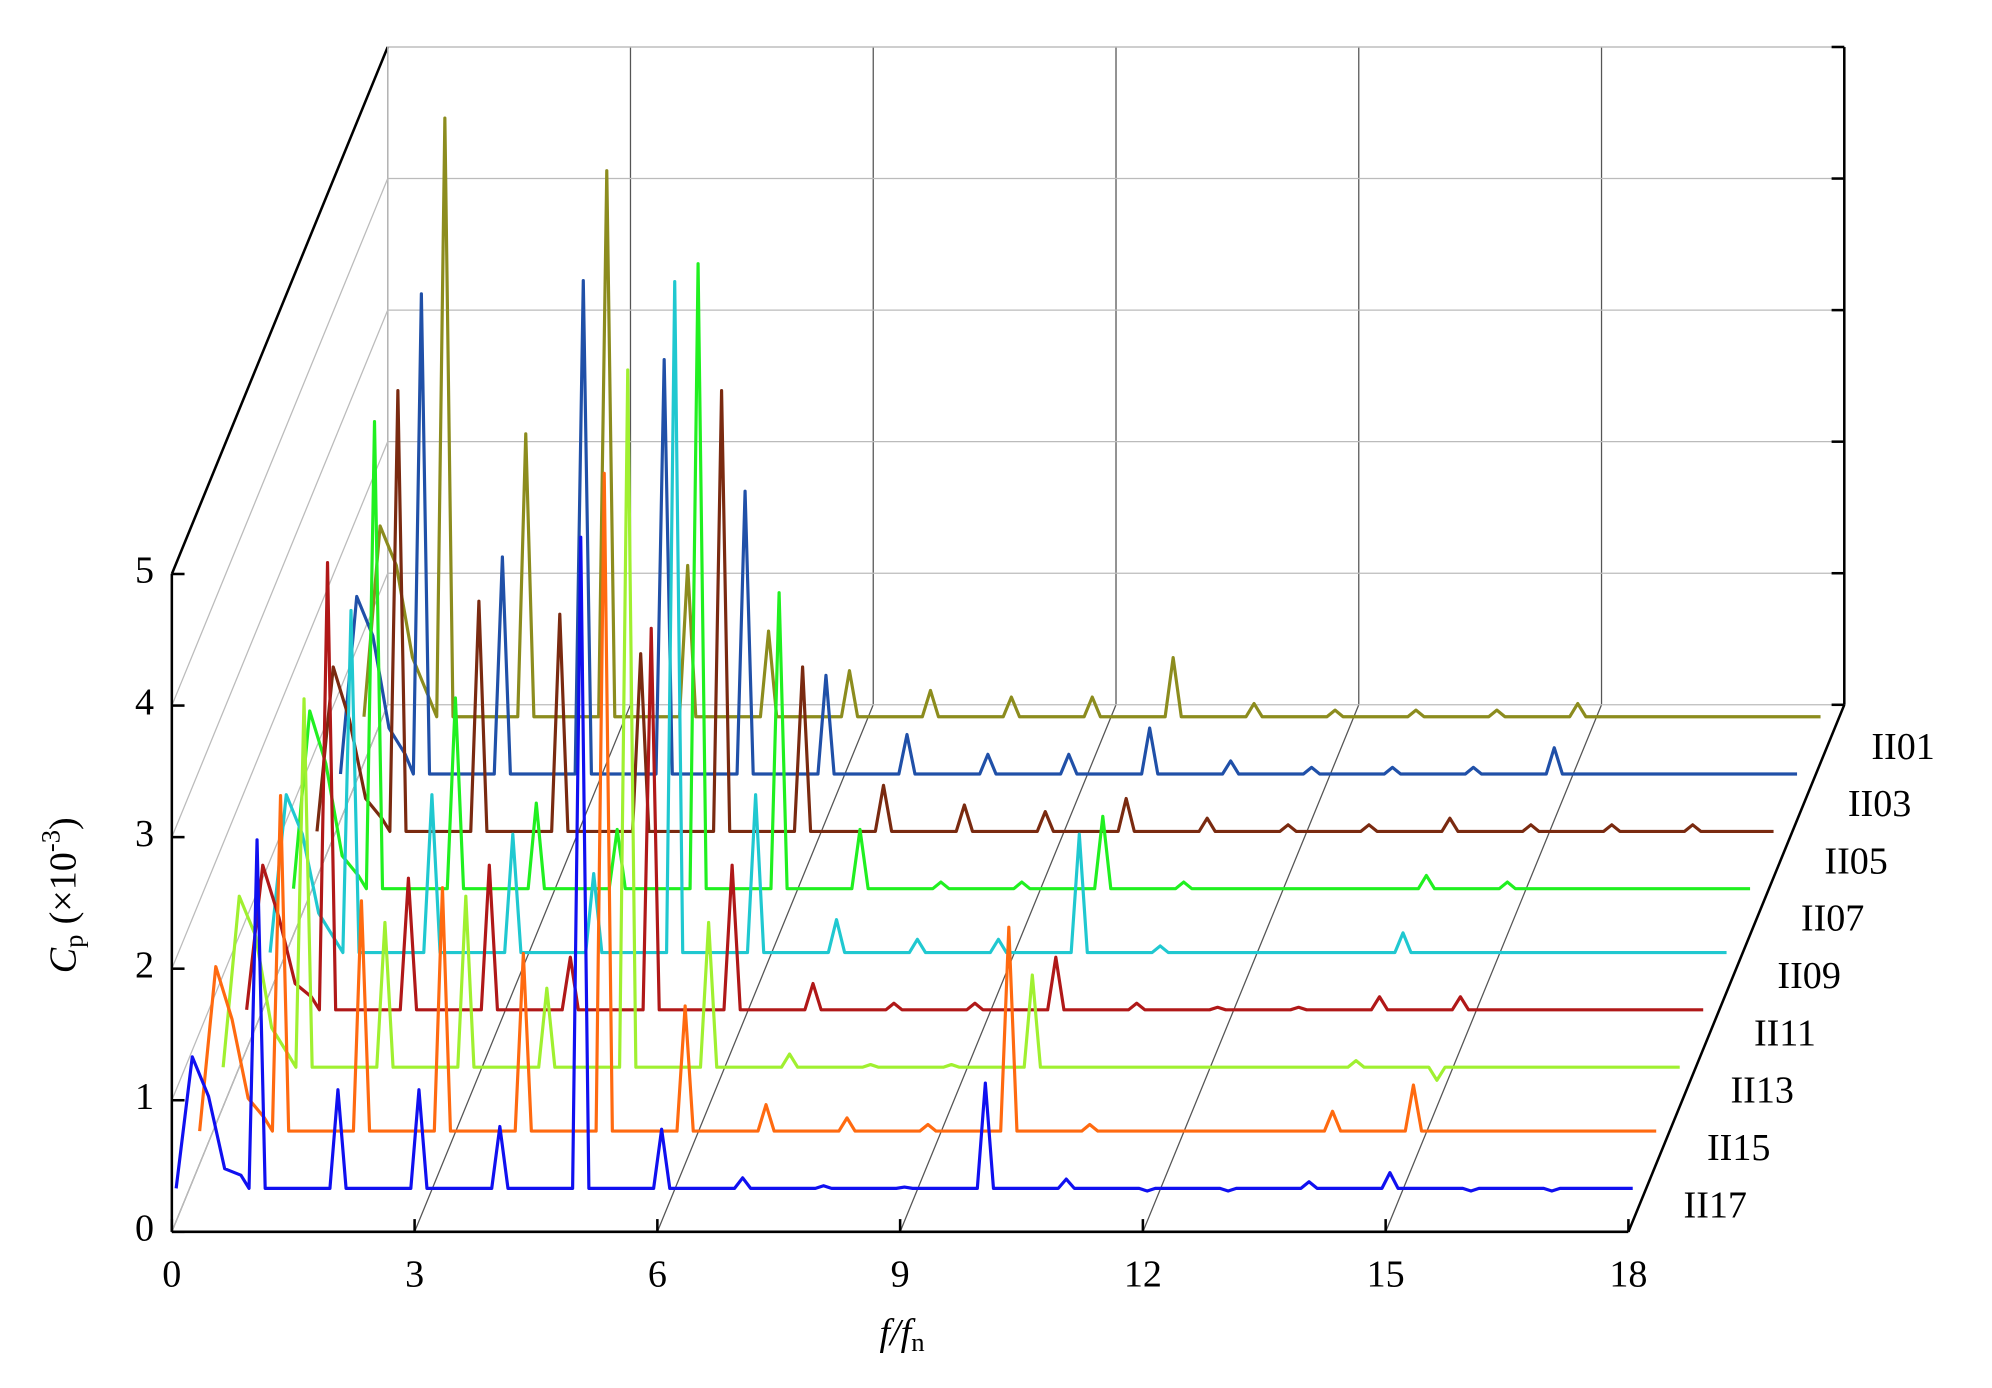  I want to click on y-tick-label: 4, so click(144, 702).